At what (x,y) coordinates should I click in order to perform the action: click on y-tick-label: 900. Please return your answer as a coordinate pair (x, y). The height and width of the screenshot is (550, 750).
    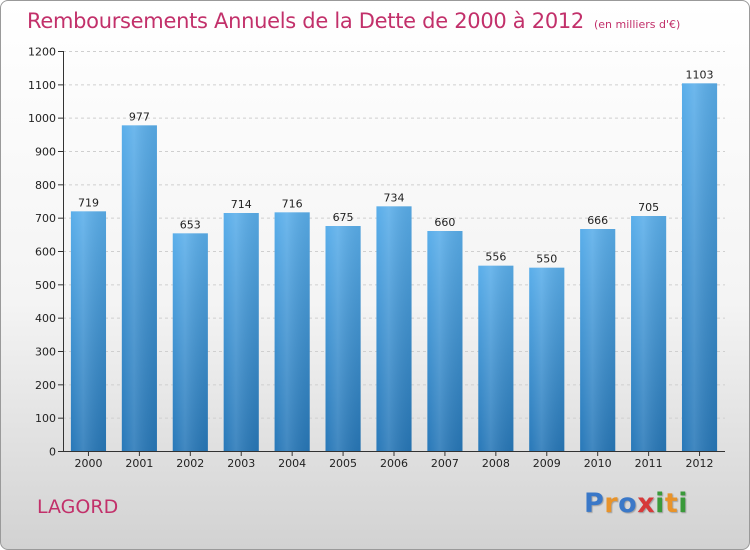
    Looking at the image, I should click on (45, 152).